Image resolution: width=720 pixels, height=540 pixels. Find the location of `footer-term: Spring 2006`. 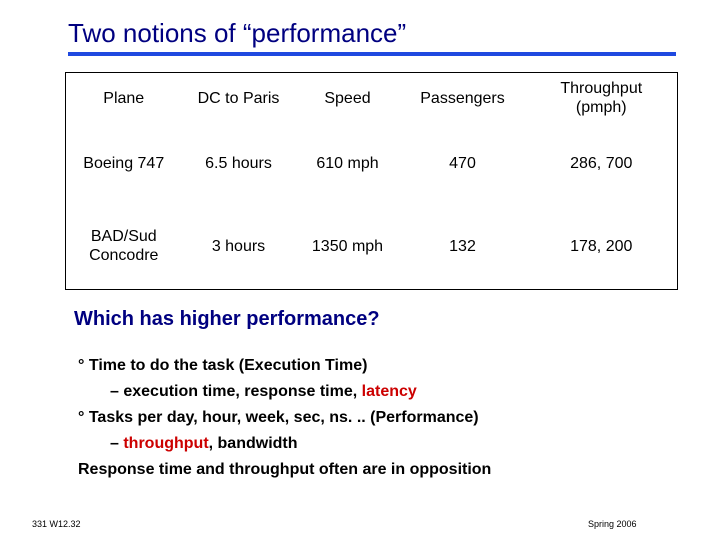

footer-term: Spring 2006 is located at coordinates (612, 524).